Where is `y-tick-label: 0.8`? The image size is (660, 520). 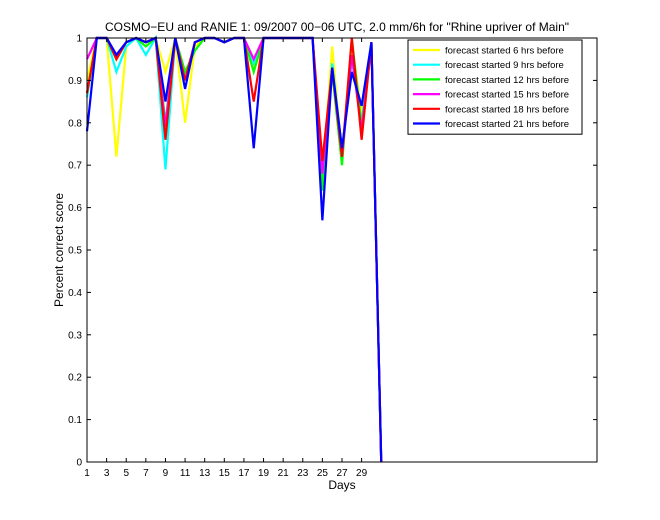
y-tick-label: 0.8 is located at coordinates (75, 123).